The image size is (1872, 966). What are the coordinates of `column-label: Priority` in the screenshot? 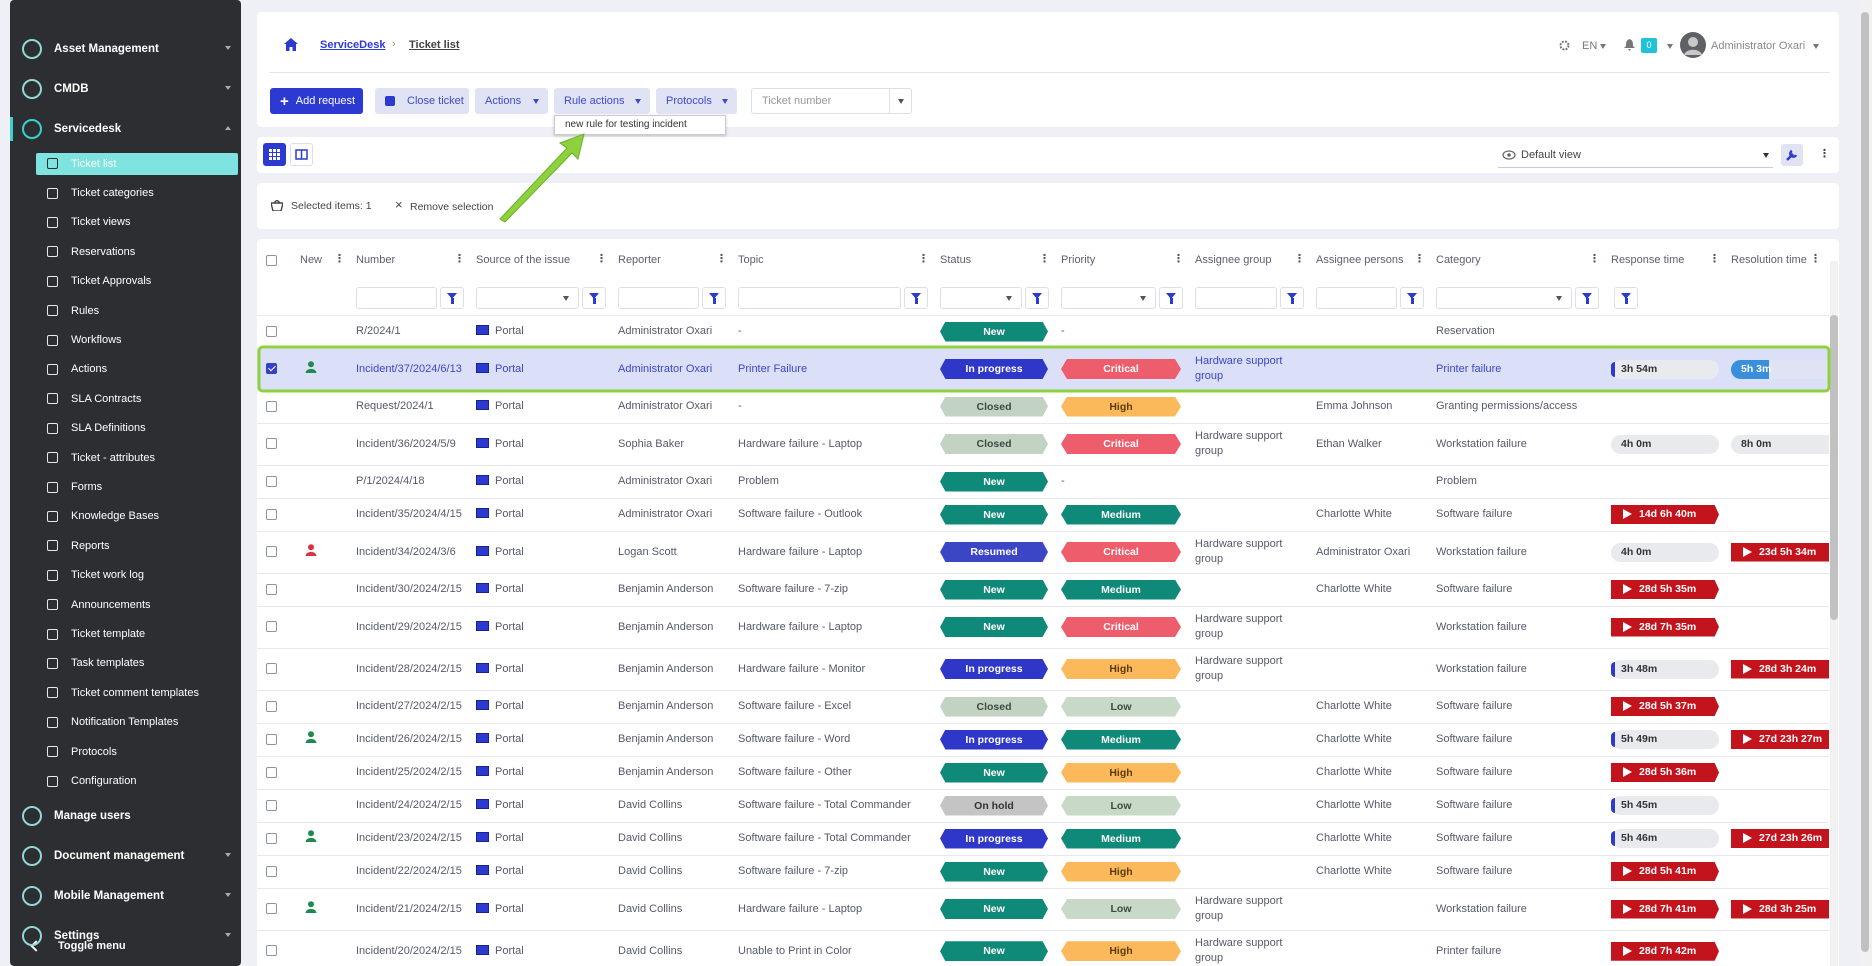 It's located at (1078, 260).